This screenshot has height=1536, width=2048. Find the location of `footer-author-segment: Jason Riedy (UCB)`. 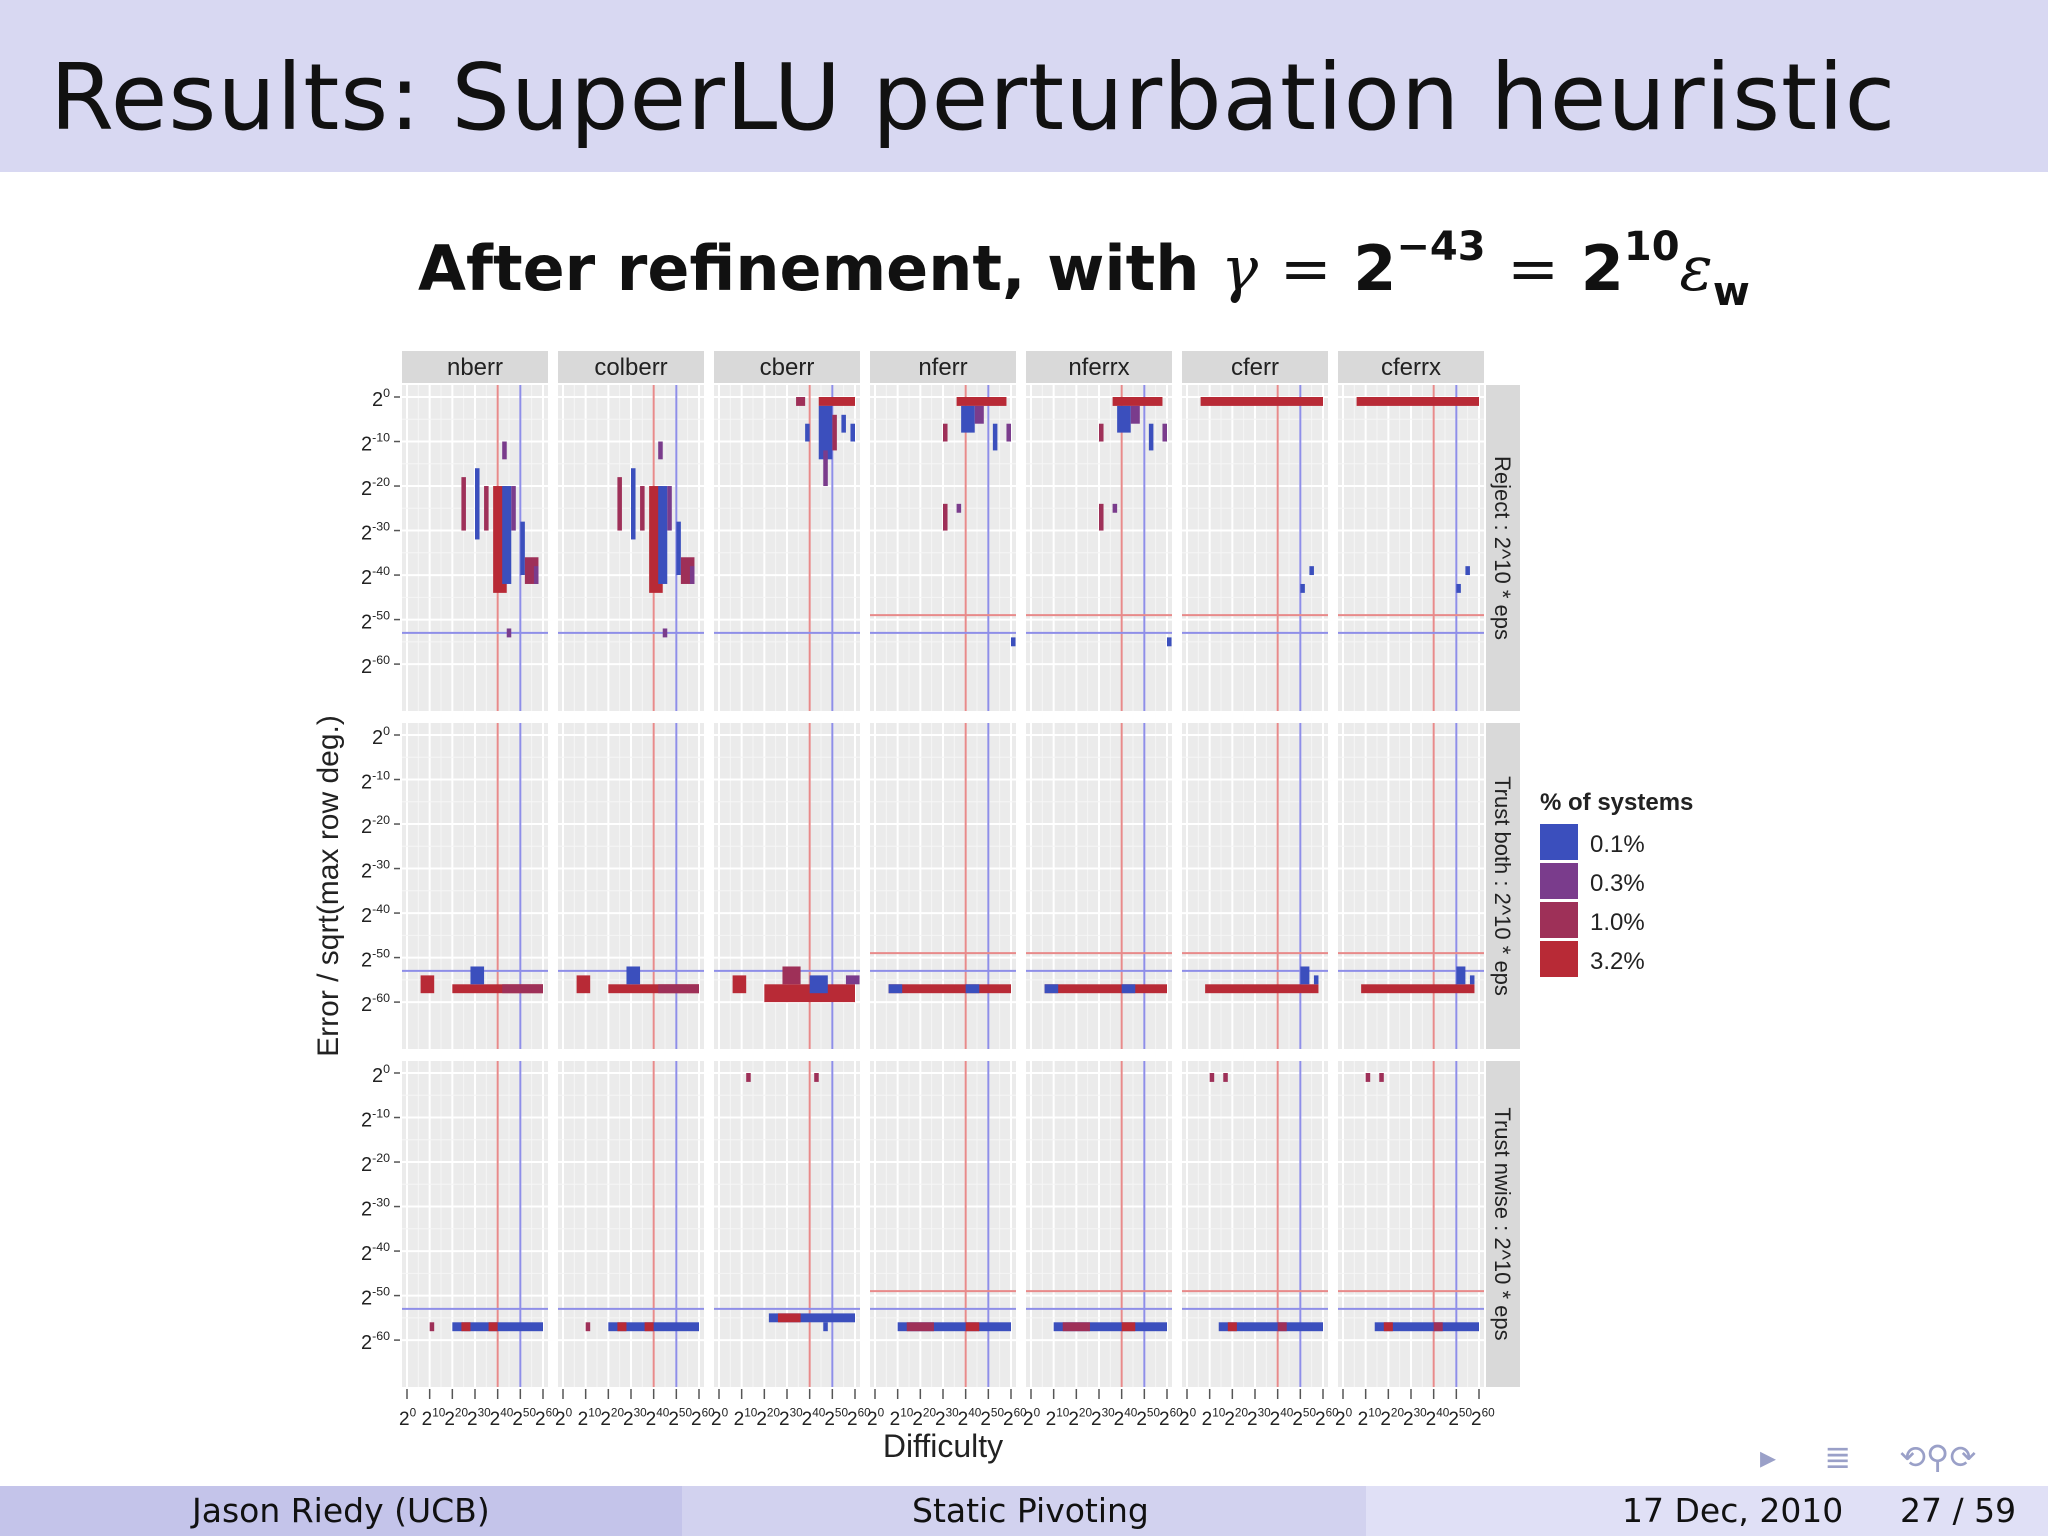

footer-author-segment: Jason Riedy (UCB) is located at coordinates (341, 1511).